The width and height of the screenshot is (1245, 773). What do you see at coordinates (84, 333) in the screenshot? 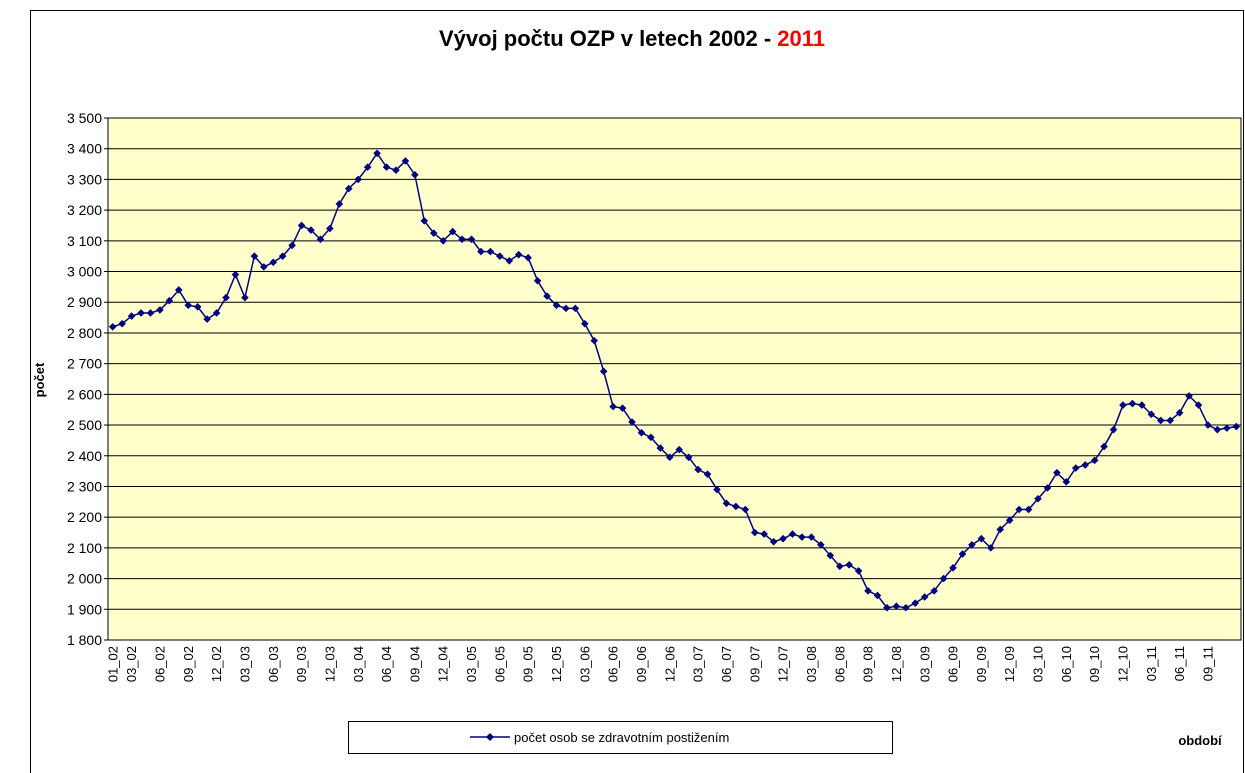
I see `y-tick-label: 2 800` at bounding box center [84, 333].